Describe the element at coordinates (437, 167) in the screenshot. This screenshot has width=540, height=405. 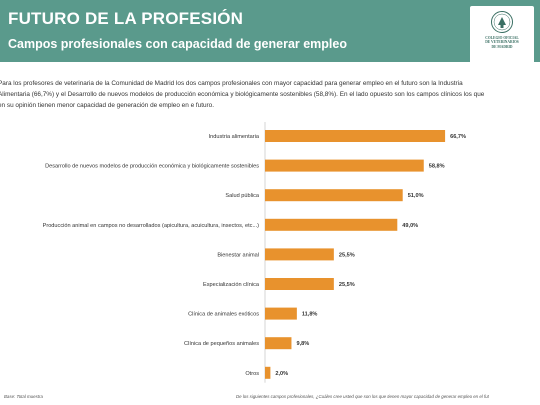
I see `value-label: 58,8%` at that location.